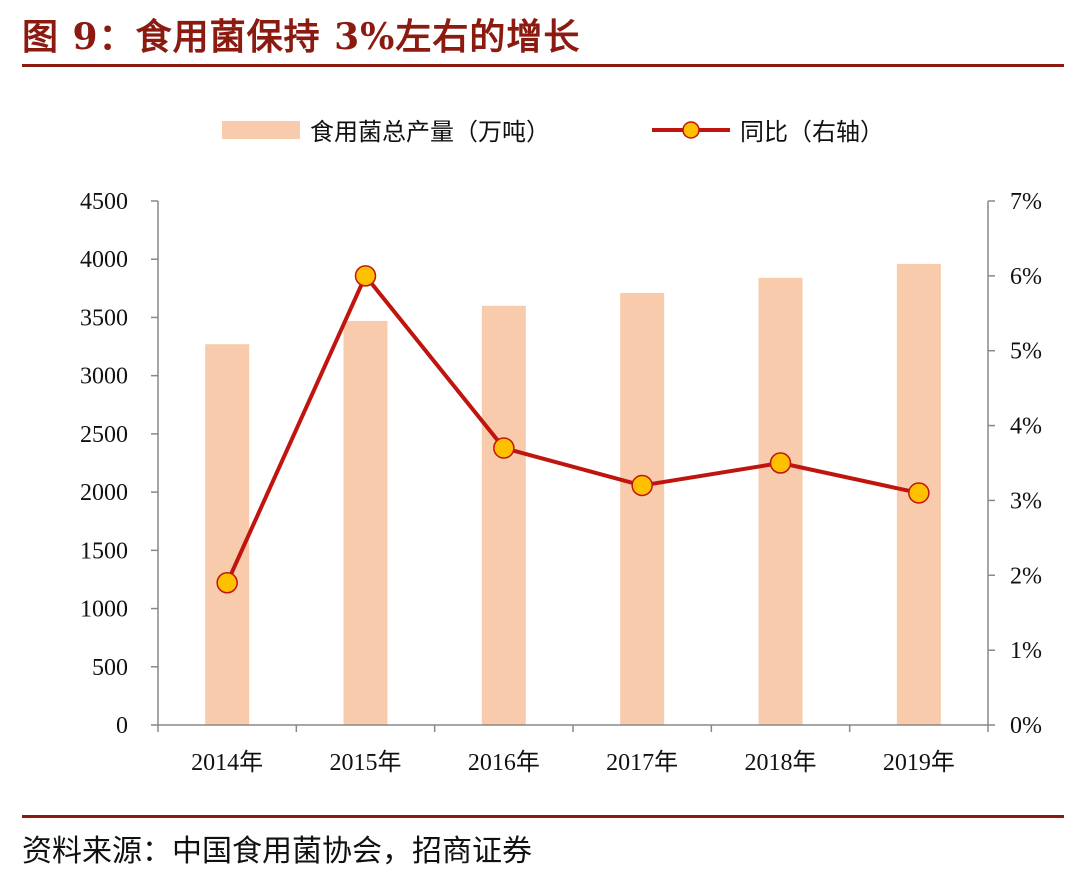  What do you see at coordinates (503, 515) in the screenshot?
I see `bar-2016年` at bounding box center [503, 515].